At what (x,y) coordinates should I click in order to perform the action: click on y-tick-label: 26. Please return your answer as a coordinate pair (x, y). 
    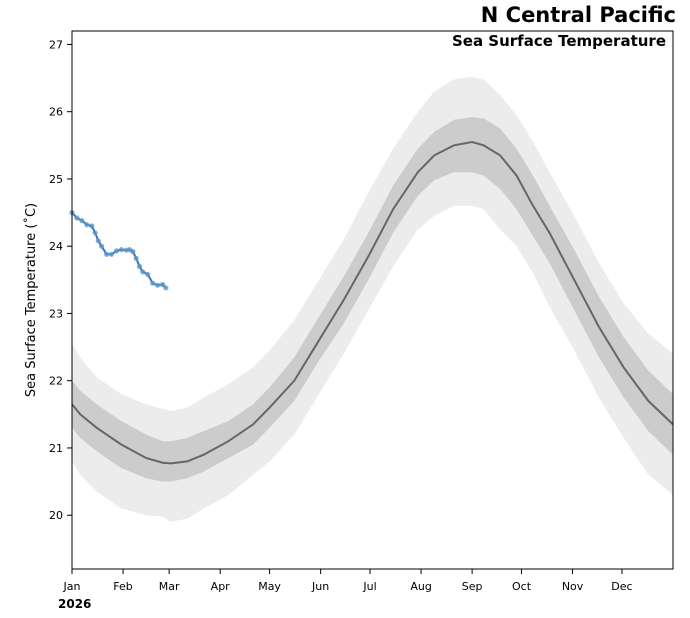
    Looking at the image, I should click on (56, 112).